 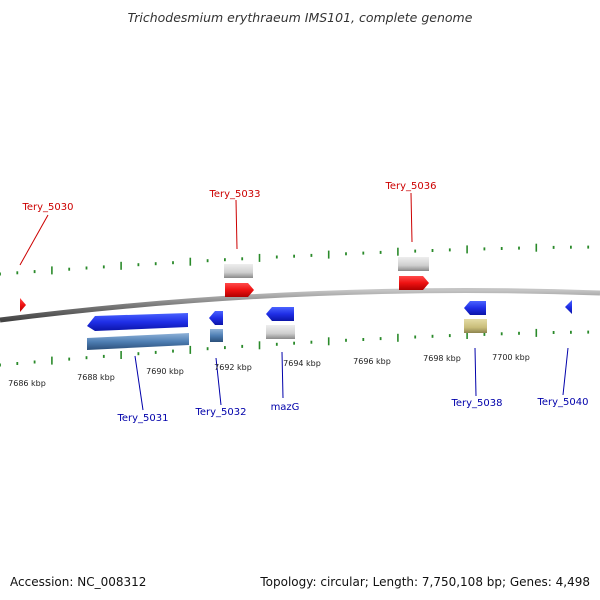 I want to click on gene-tery-5032-arrow, so click(x=216, y=318).